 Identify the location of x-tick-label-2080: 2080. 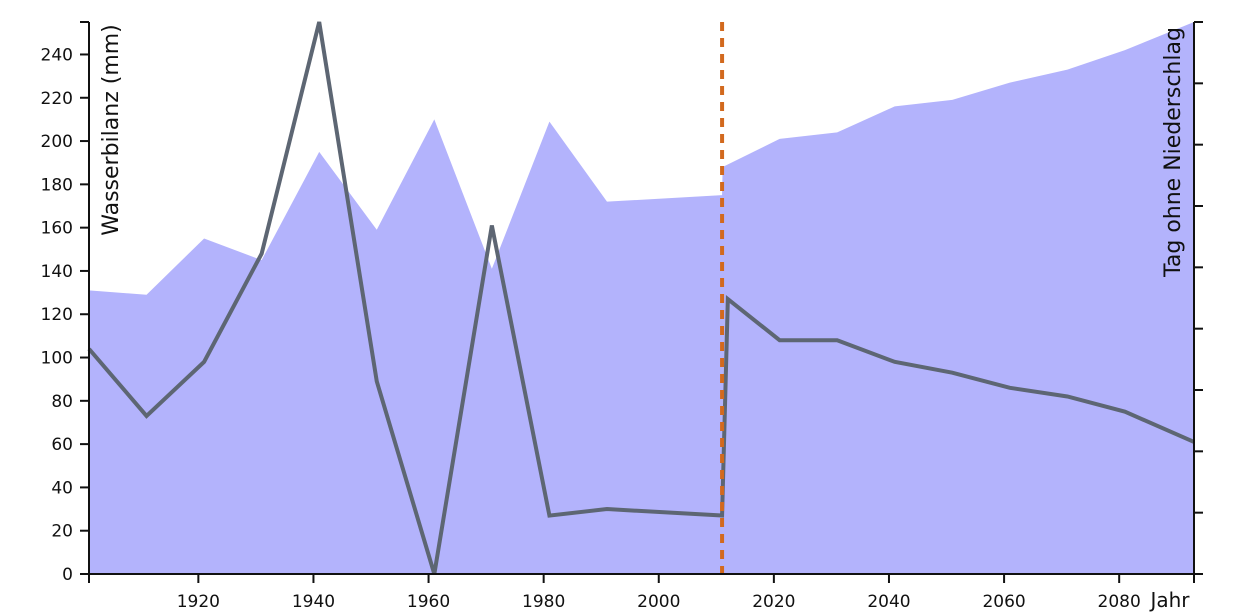
(1119, 602).